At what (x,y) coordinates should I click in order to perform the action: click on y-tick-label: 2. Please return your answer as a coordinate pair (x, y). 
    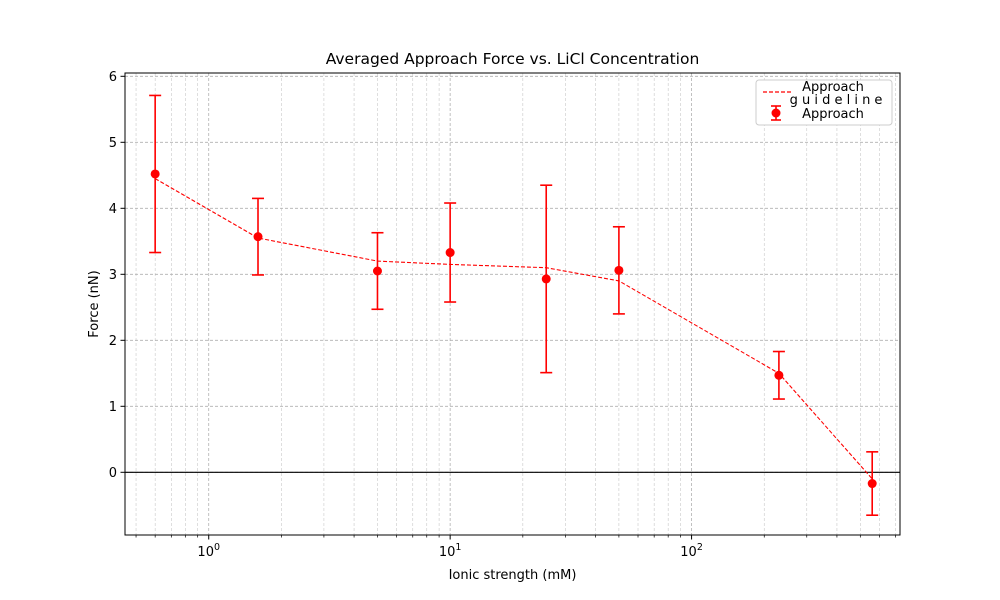
    Looking at the image, I should click on (113, 341).